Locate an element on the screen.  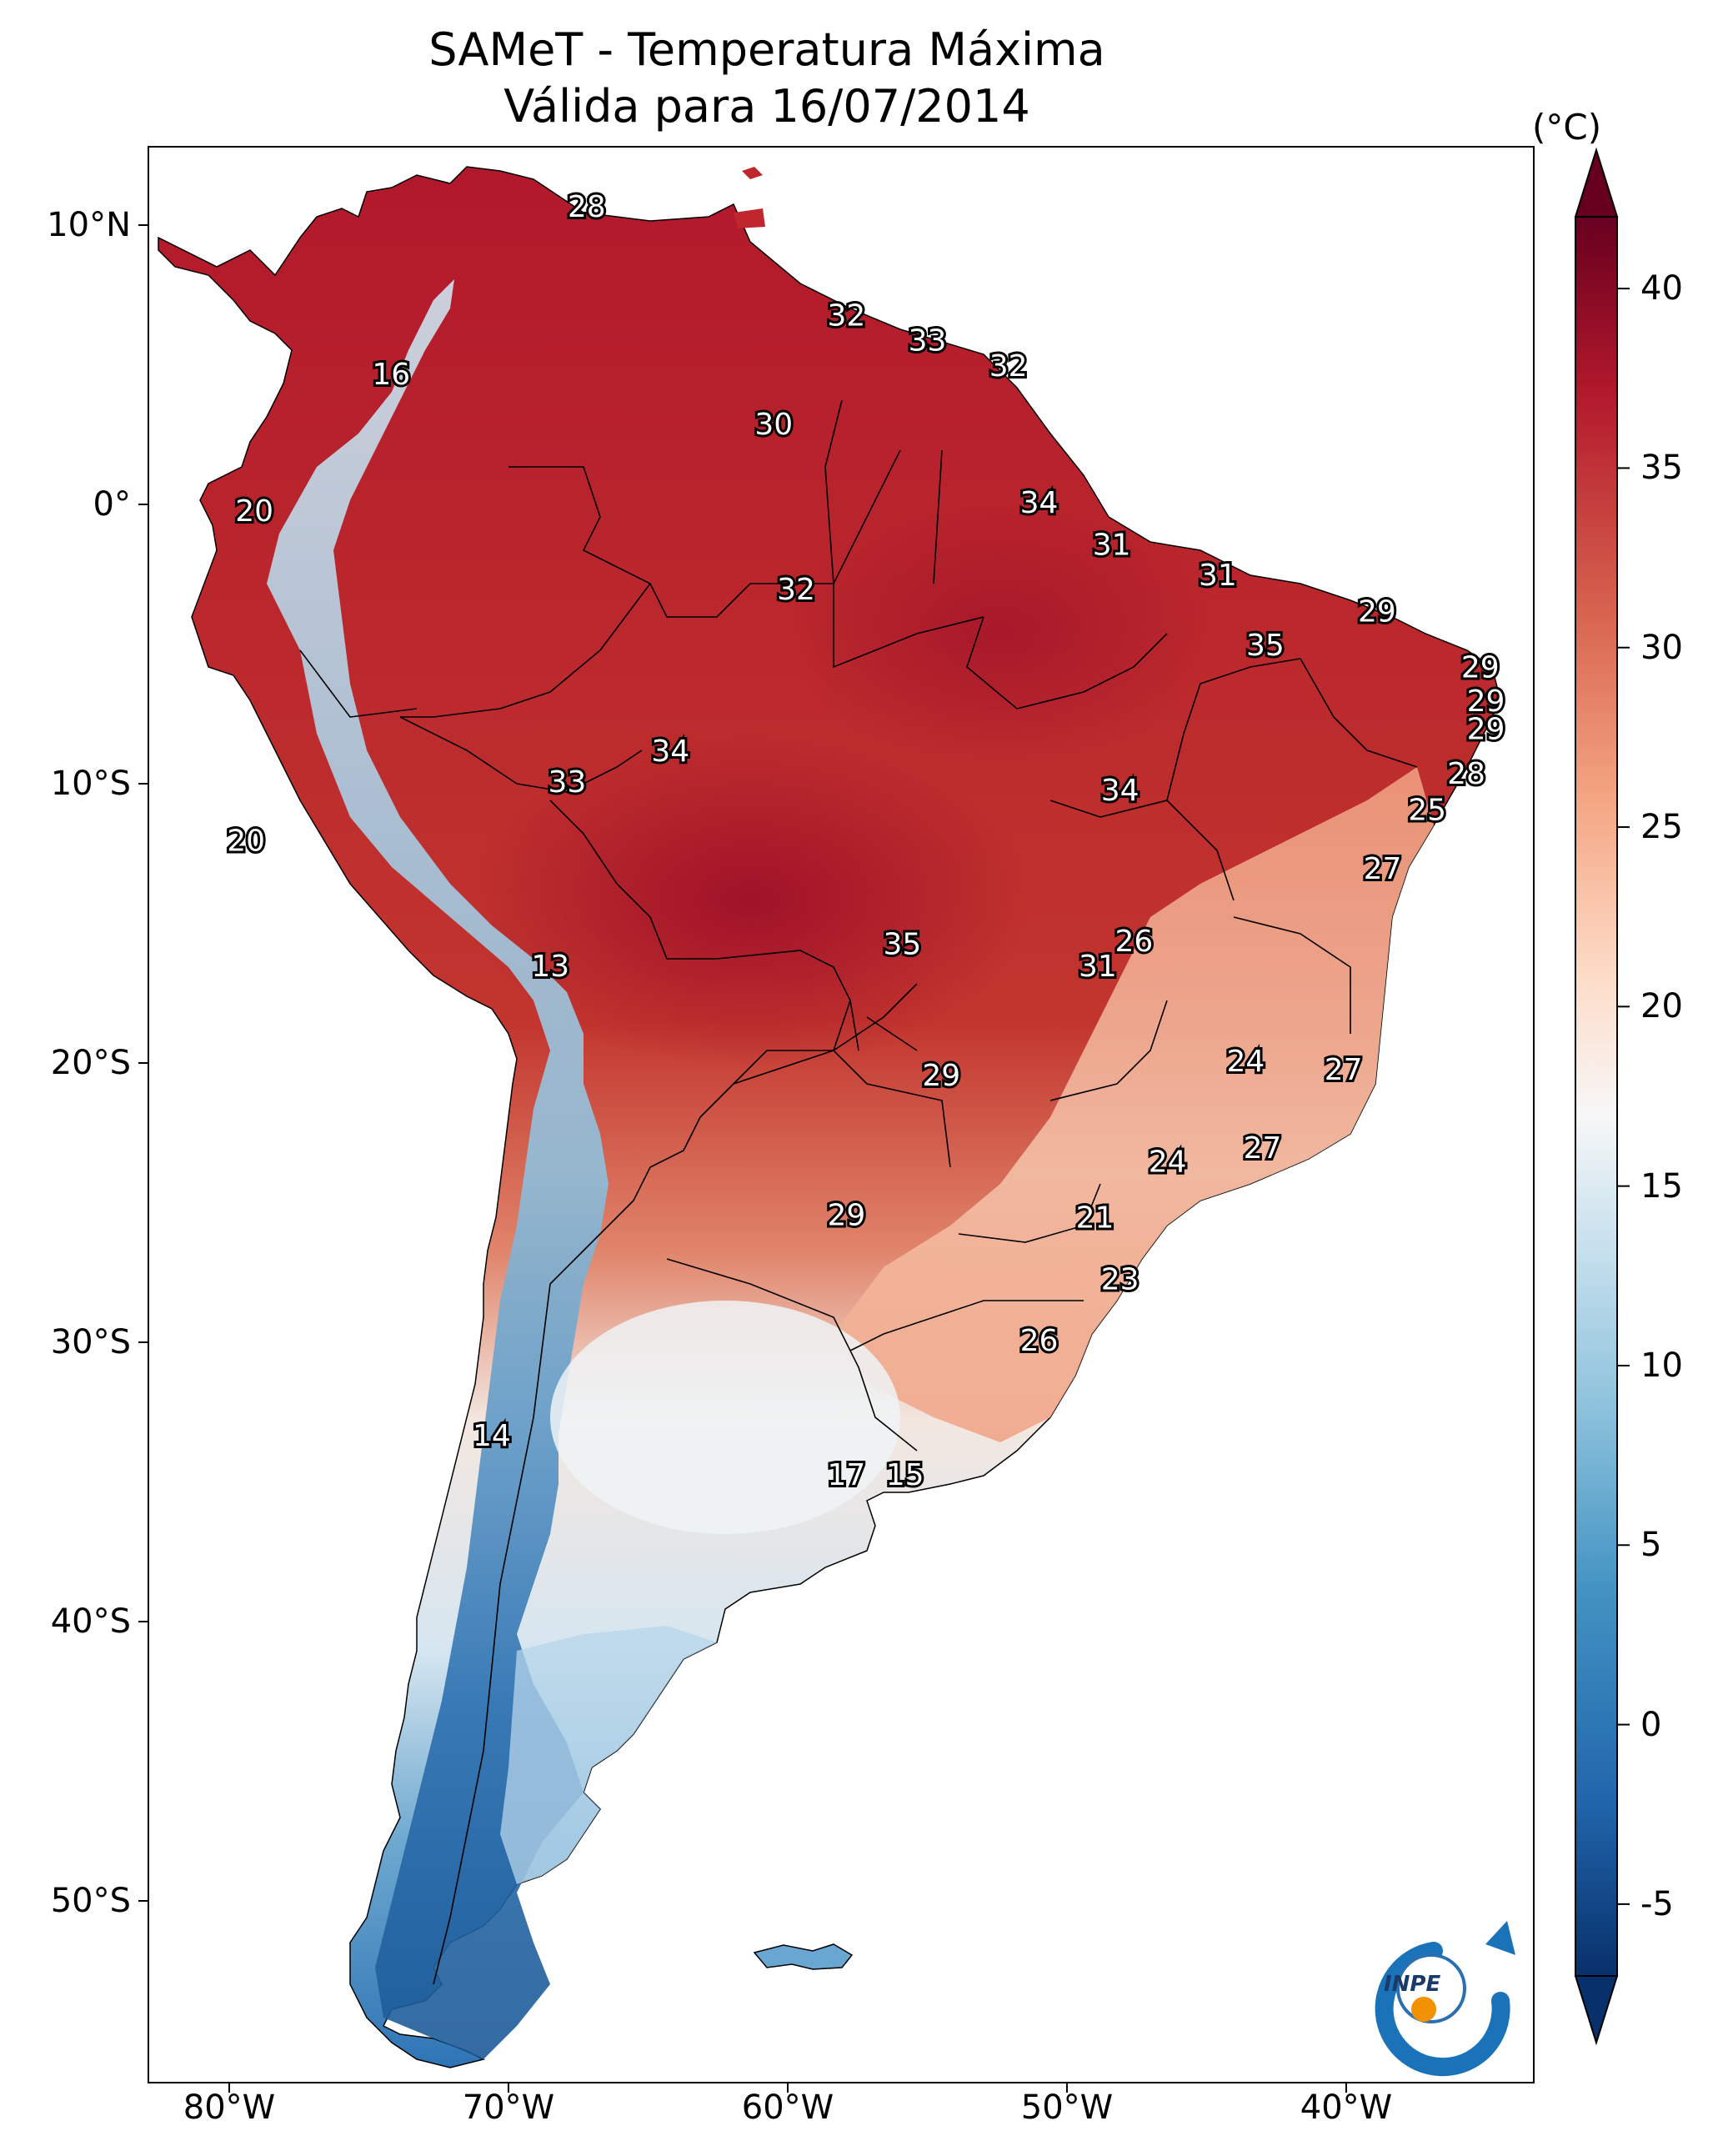
longitude-label: 40°W is located at coordinates (1346, 2107).